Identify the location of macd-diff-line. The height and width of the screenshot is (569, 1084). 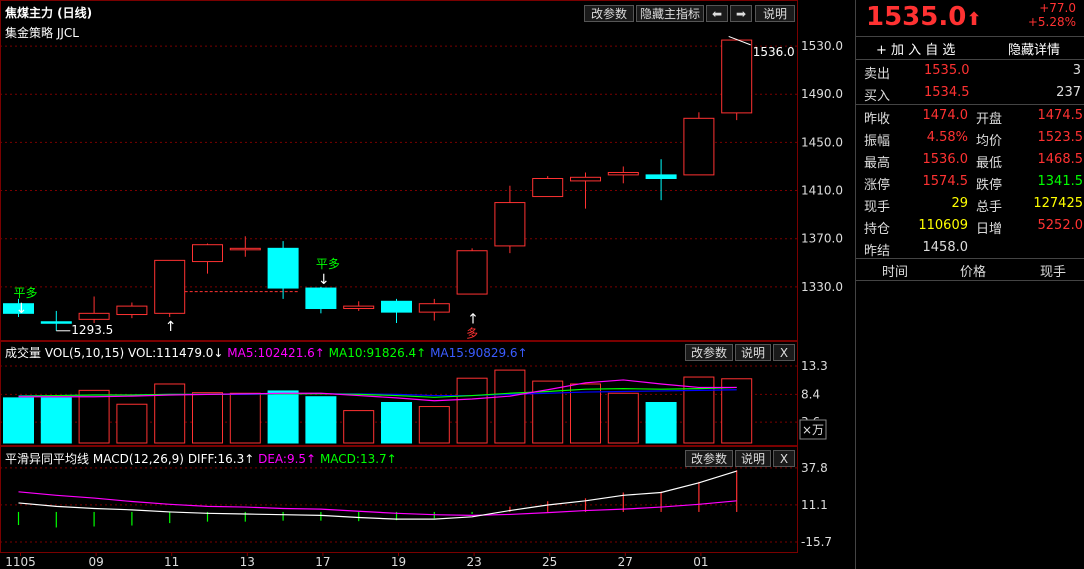
(377, 495).